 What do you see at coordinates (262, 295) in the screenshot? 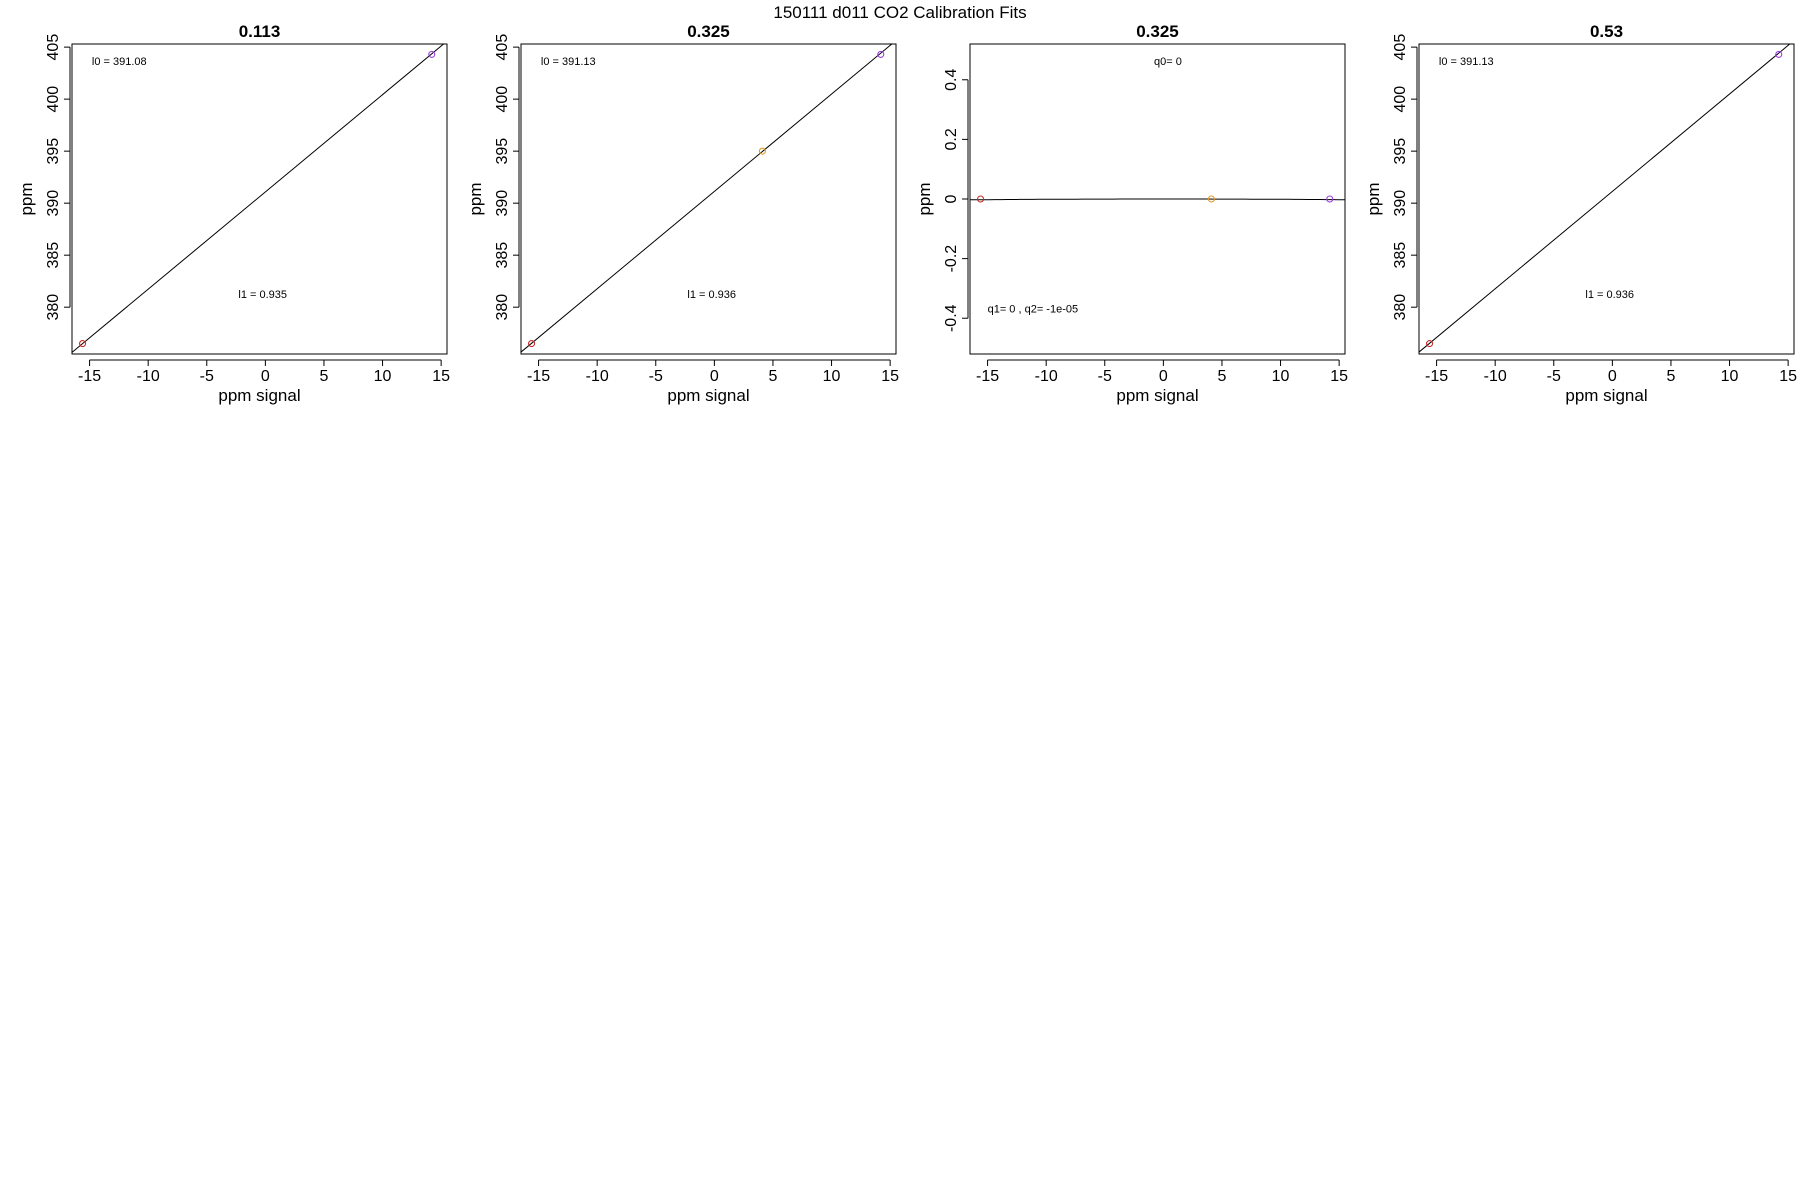
I see `fit-annotation: l1 = 0.935` at bounding box center [262, 295].